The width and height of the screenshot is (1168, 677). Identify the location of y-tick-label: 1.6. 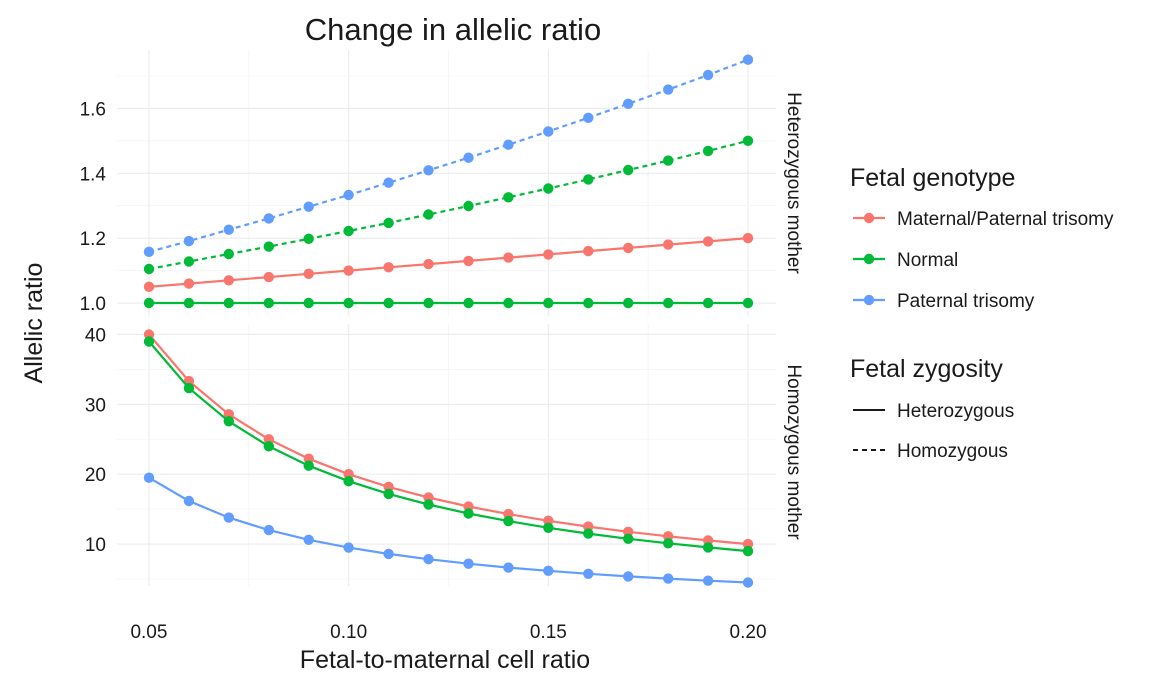
(93, 109).